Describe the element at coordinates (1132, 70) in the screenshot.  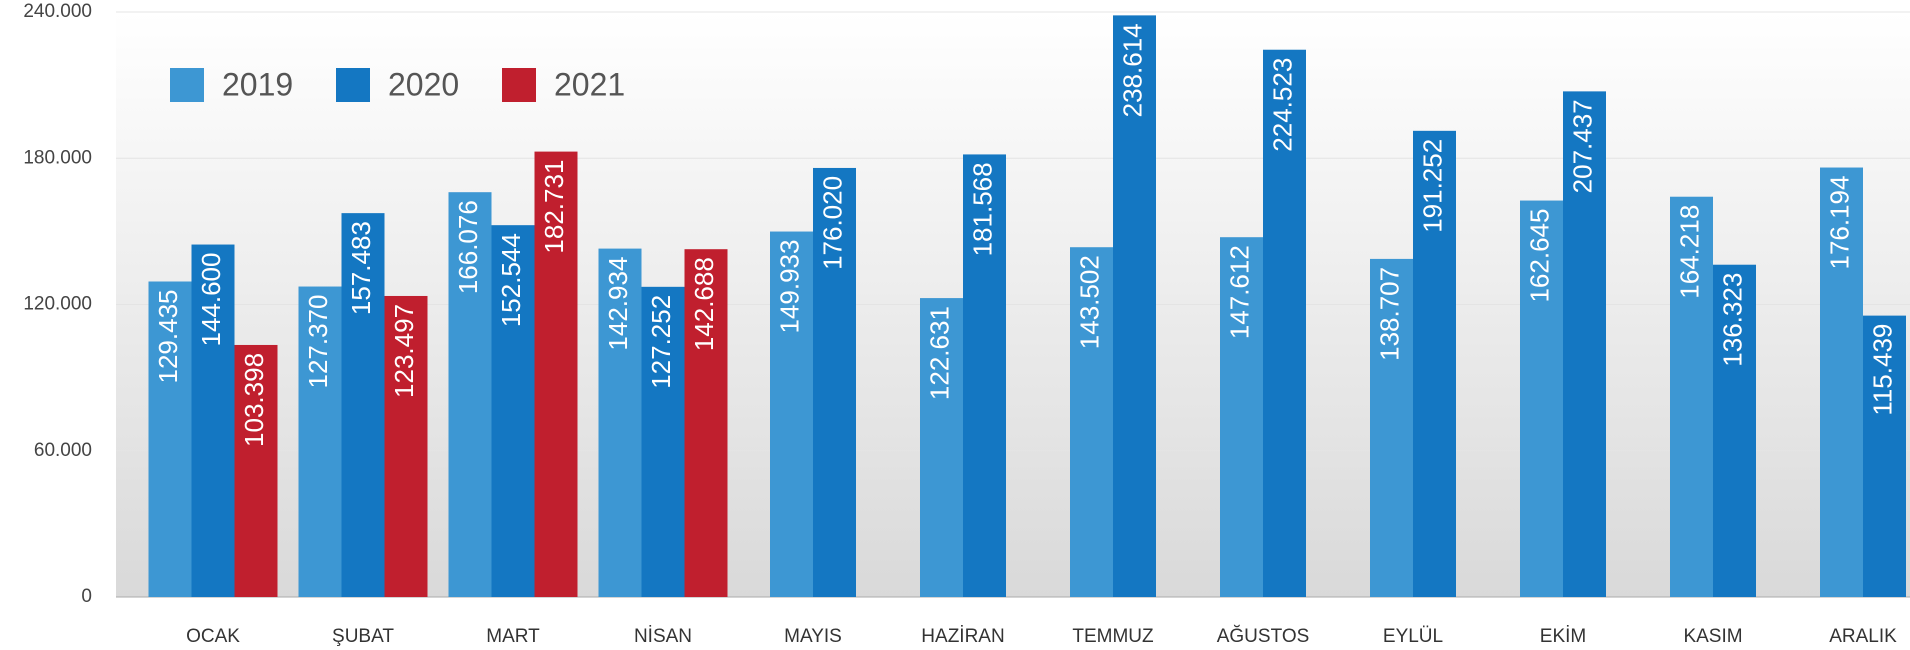
I see `value-label: 238.614` at that location.